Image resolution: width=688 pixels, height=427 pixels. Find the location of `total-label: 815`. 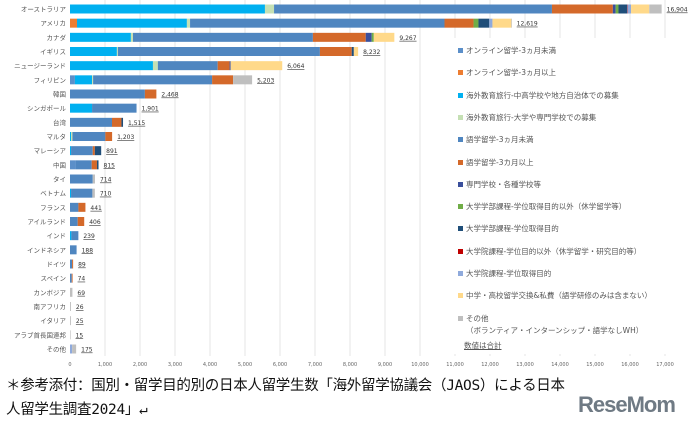

total-label: 815 is located at coordinates (110, 165).